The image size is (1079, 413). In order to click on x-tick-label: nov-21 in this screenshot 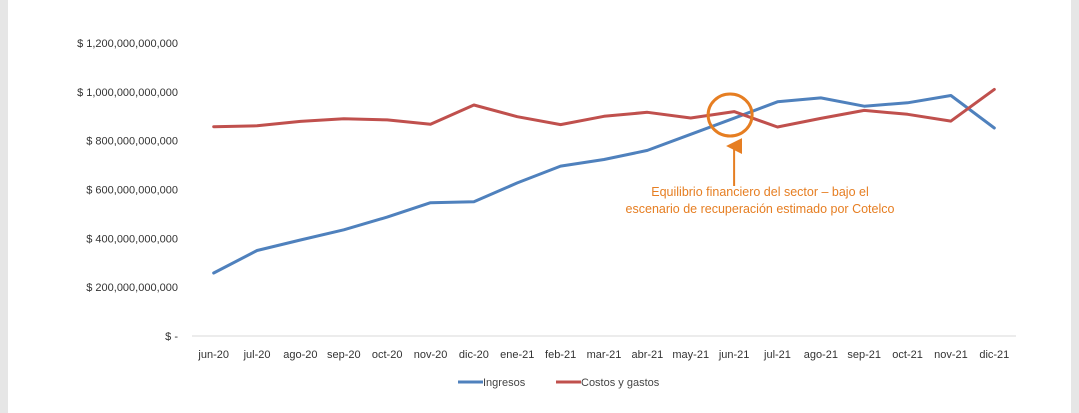, I will do `click(951, 355)`.